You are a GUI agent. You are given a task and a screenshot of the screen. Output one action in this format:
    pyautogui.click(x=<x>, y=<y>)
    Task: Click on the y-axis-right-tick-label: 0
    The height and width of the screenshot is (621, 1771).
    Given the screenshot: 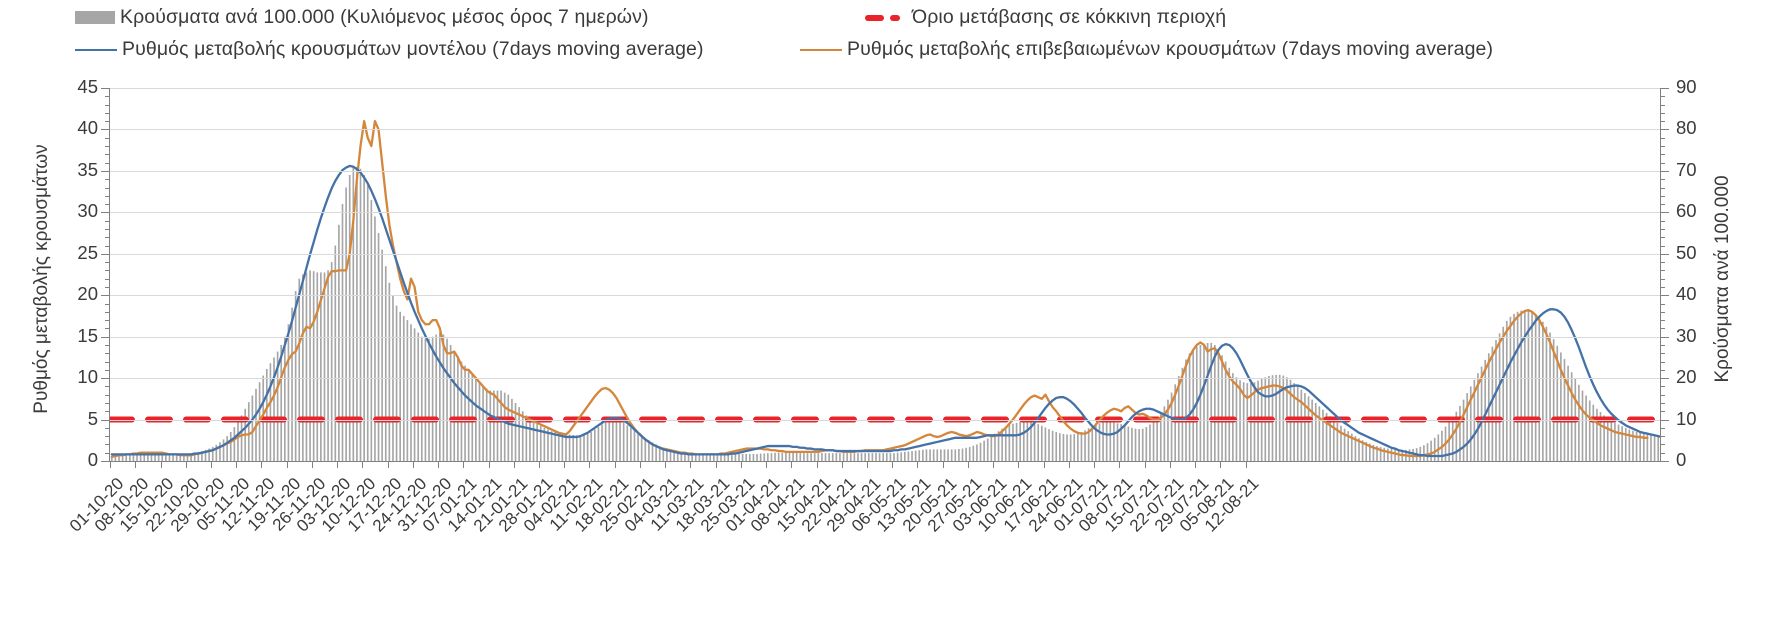 What is the action you would take?
    pyautogui.click(x=1681, y=459)
    